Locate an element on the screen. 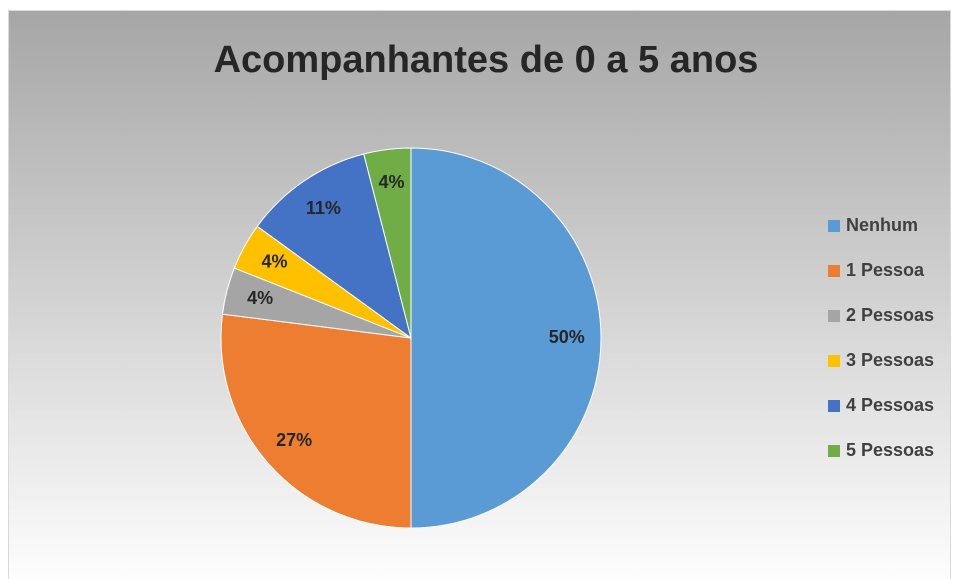 The height and width of the screenshot is (579, 955). legend-label: 3 Pessoas is located at coordinates (890, 360).